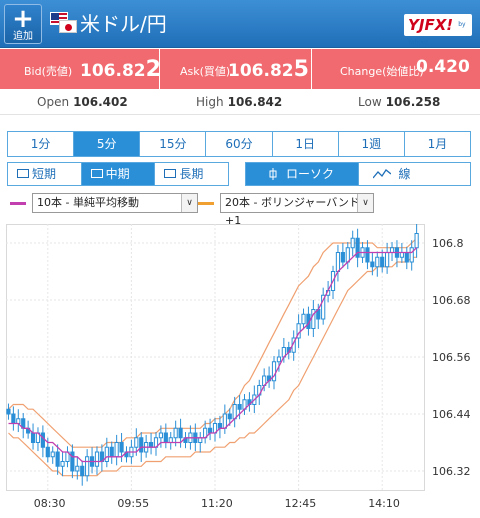 This screenshot has width=480, height=518. I want to click on high-stat: High 106.842, so click(239, 102).